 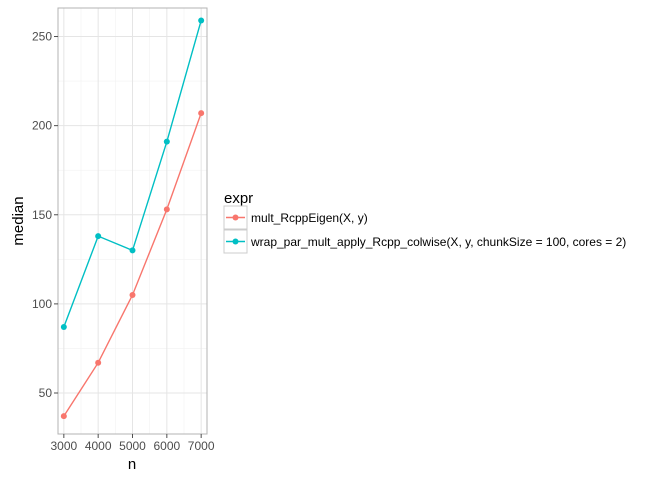 I want to click on x-axis-ticks: 3000 4000 5000 6000 7000, so click(x=132, y=443).